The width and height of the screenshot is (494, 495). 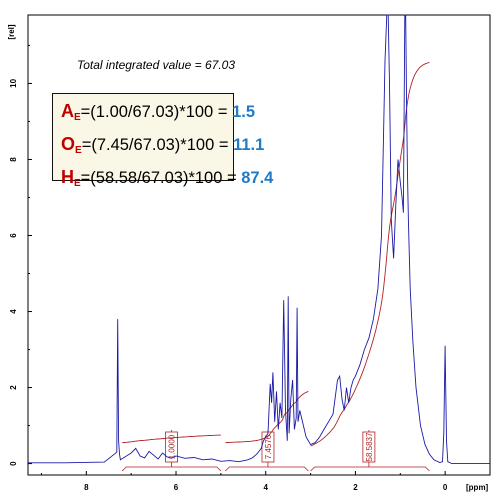 What do you see at coordinates (67, 111) in the screenshot?
I see `formula-symbol: A` at bounding box center [67, 111].